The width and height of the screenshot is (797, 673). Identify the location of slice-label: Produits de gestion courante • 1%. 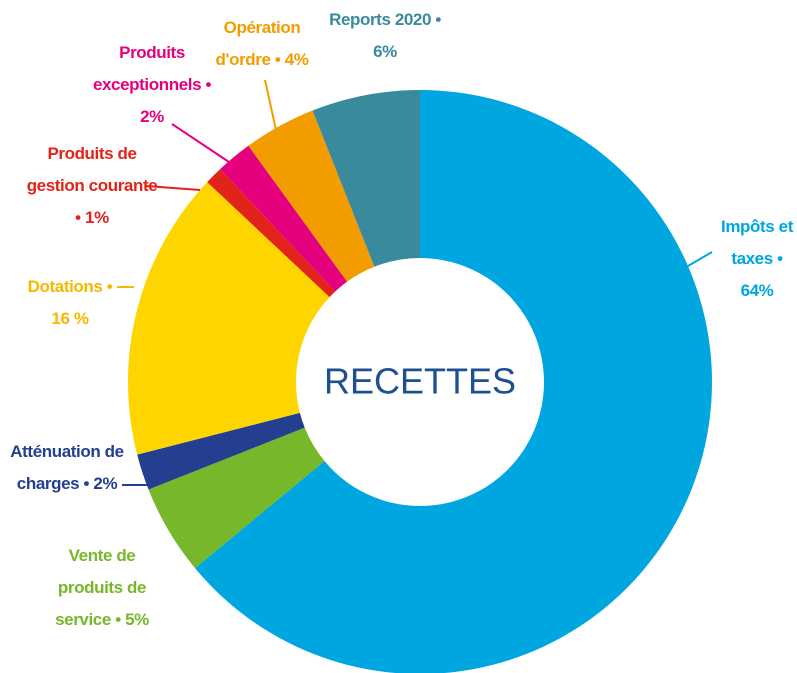
(92, 186).